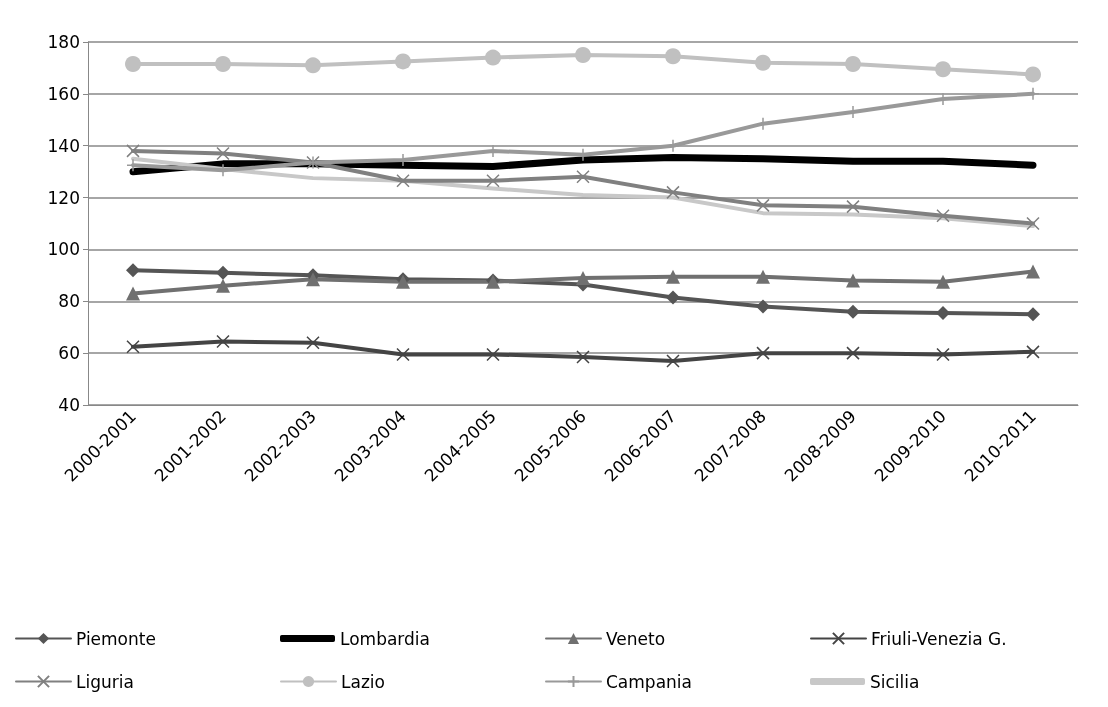 This screenshot has width=1108, height=707. What do you see at coordinates (63, 197) in the screenshot?
I see `y-tick-label: 120` at bounding box center [63, 197].